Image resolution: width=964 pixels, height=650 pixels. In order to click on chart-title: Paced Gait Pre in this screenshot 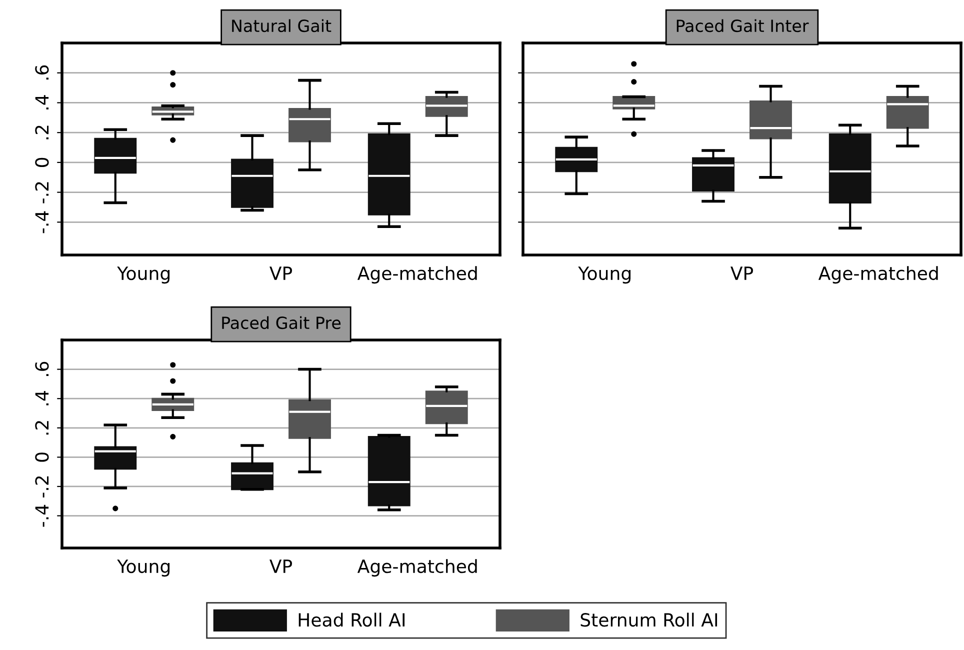, I will do `click(281, 323)`.